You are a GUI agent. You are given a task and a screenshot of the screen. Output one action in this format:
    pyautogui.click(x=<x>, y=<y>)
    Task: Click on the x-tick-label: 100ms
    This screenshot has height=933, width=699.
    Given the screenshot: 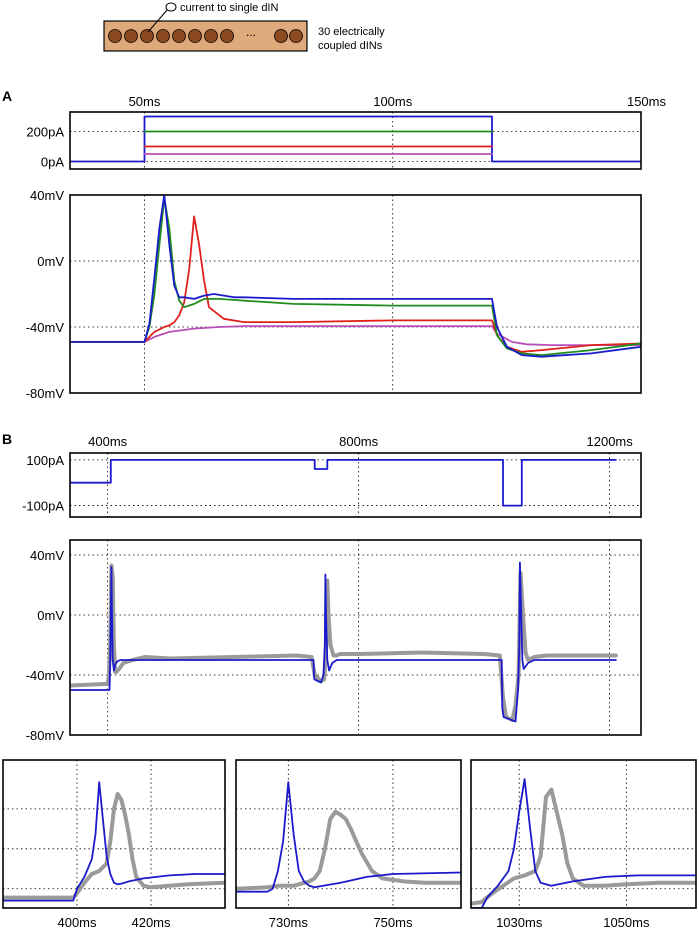 What is the action you would take?
    pyautogui.click(x=393, y=101)
    